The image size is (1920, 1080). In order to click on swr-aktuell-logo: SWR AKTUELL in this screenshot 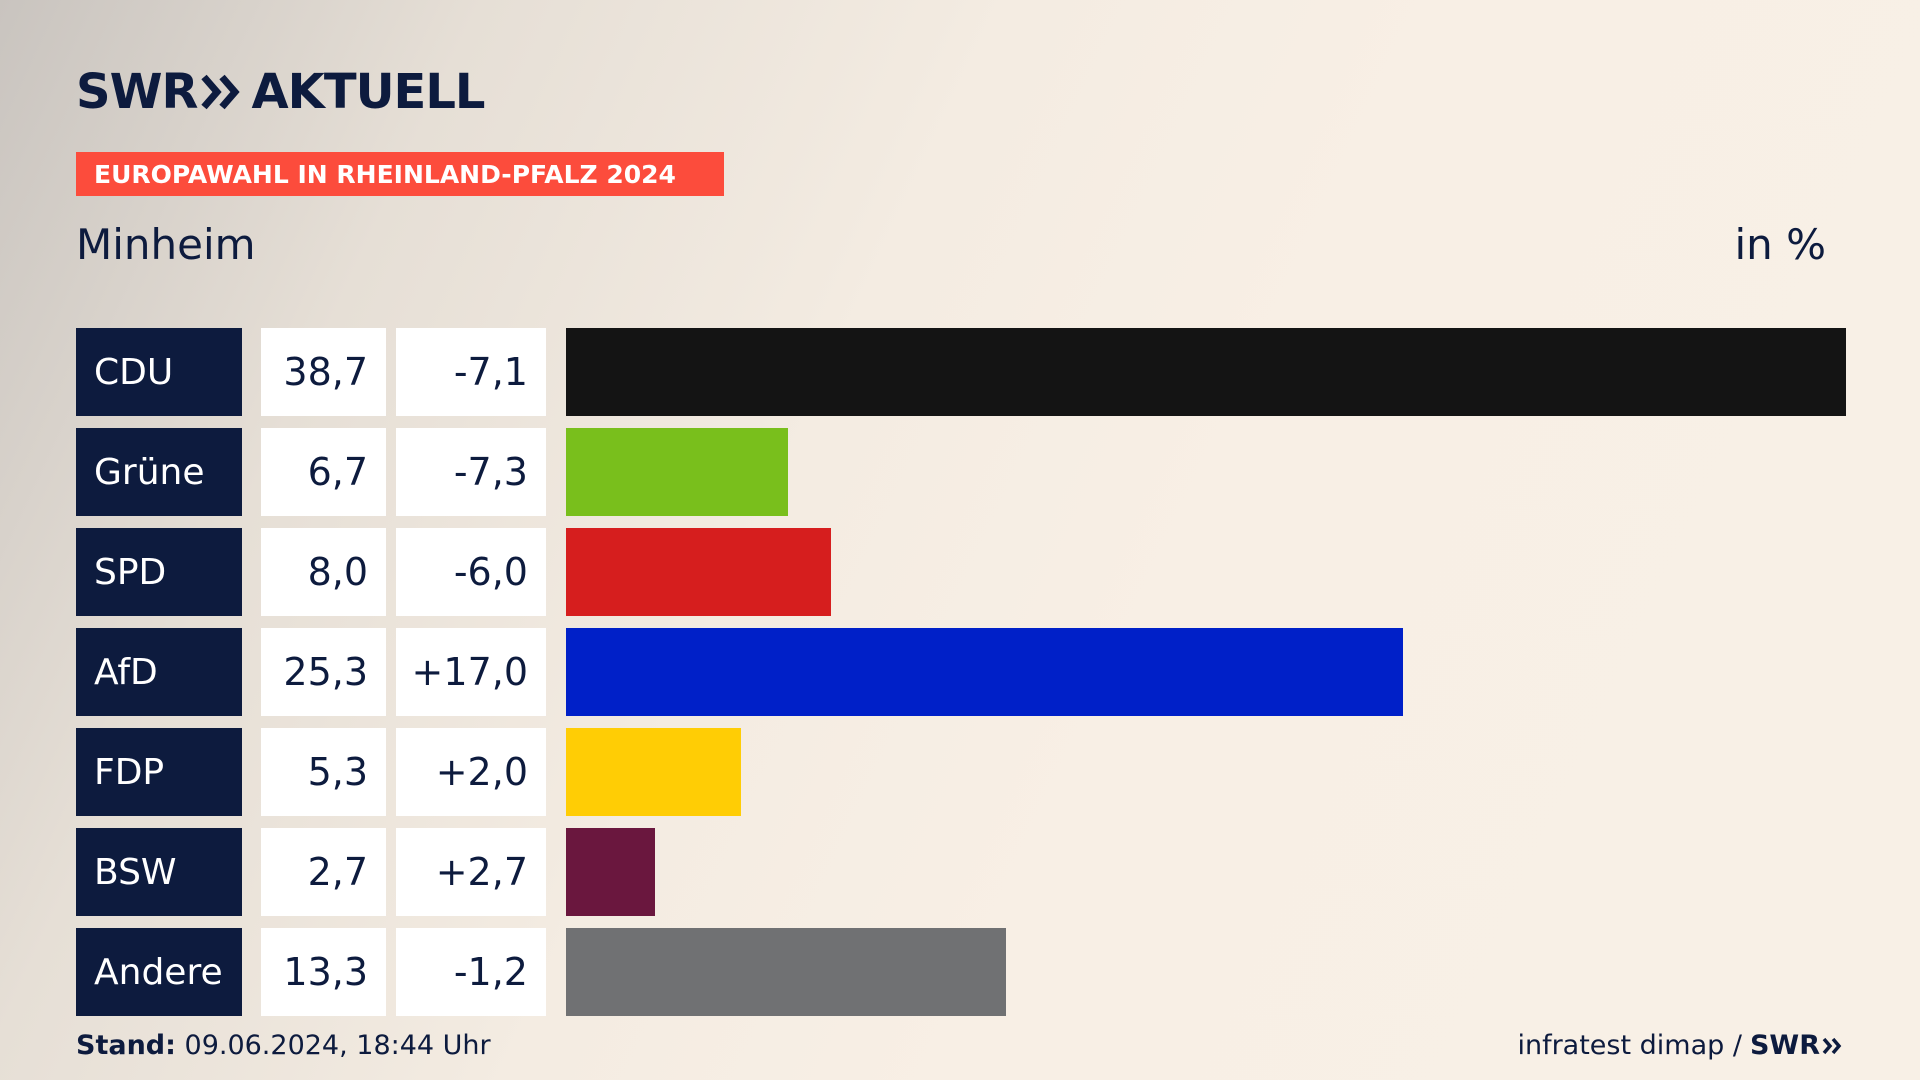, I will do `click(281, 92)`.